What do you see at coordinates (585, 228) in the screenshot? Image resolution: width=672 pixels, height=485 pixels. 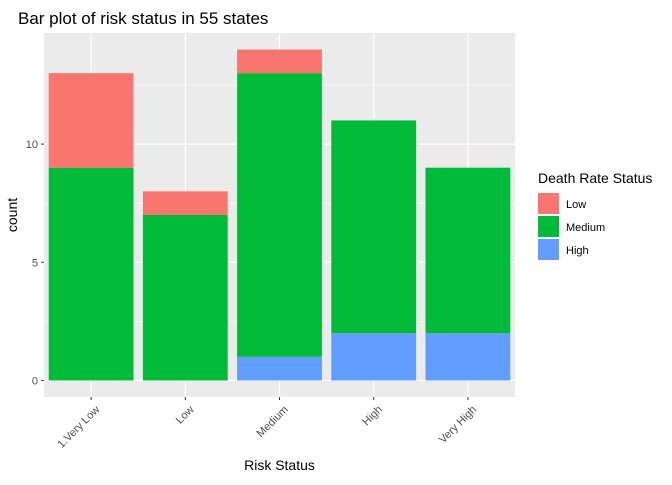 I see `legend-label: Medium` at bounding box center [585, 228].